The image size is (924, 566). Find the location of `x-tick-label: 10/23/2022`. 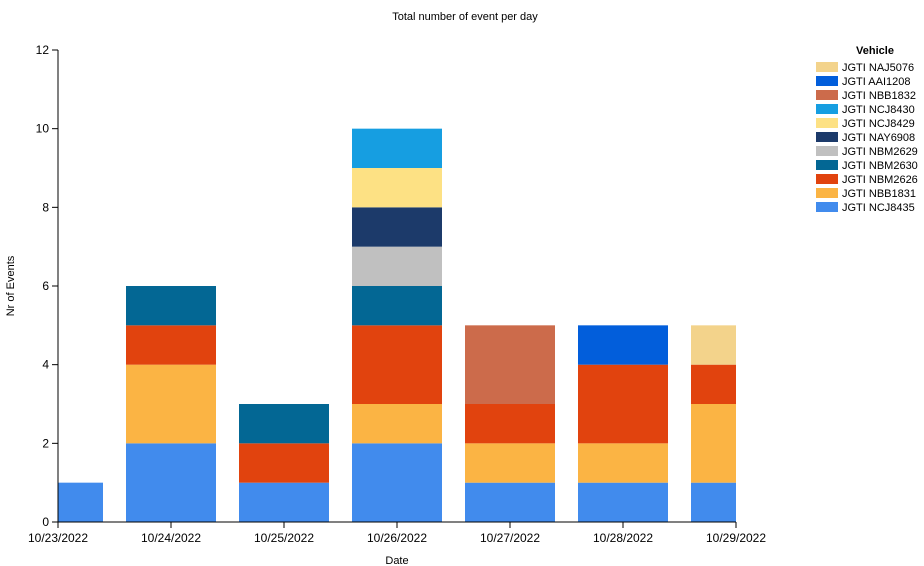

x-tick-label: 10/23/2022 is located at coordinates (58, 538).